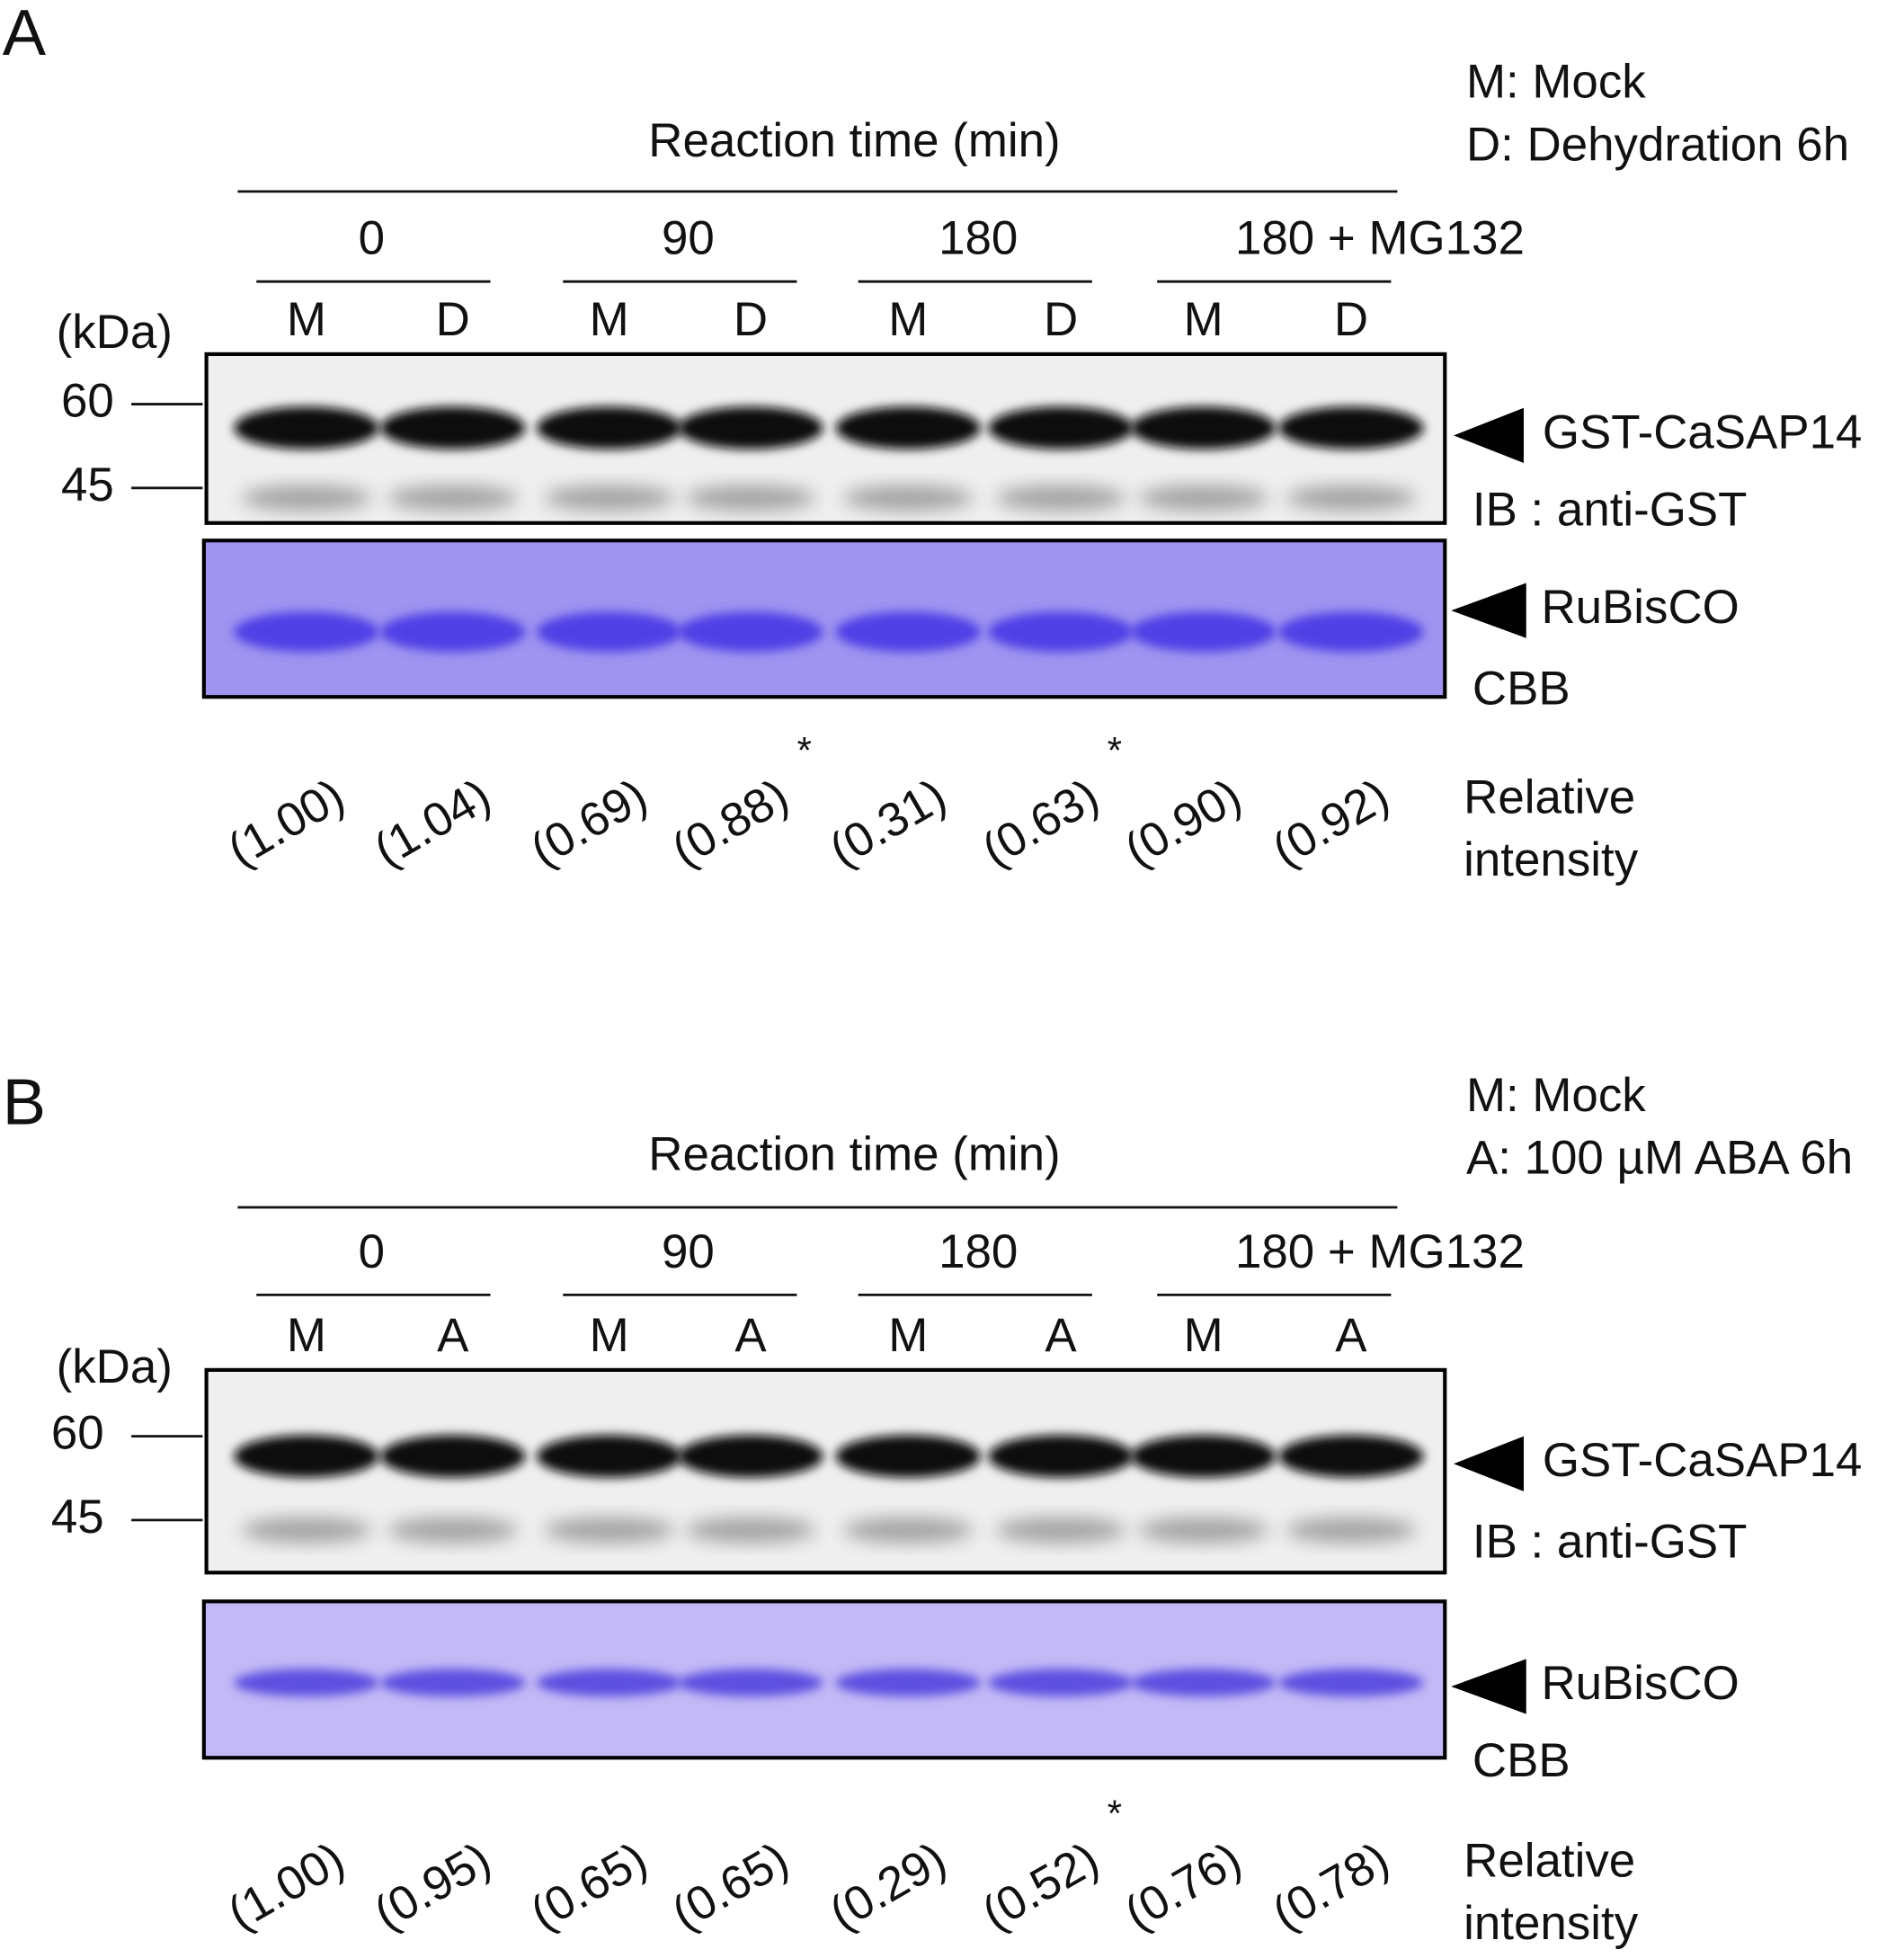  What do you see at coordinates (1659, 1157) in the screenshot?
I see `legend-text: A: 100 µM ABA 6h` at bounding box center [1659, 1157].